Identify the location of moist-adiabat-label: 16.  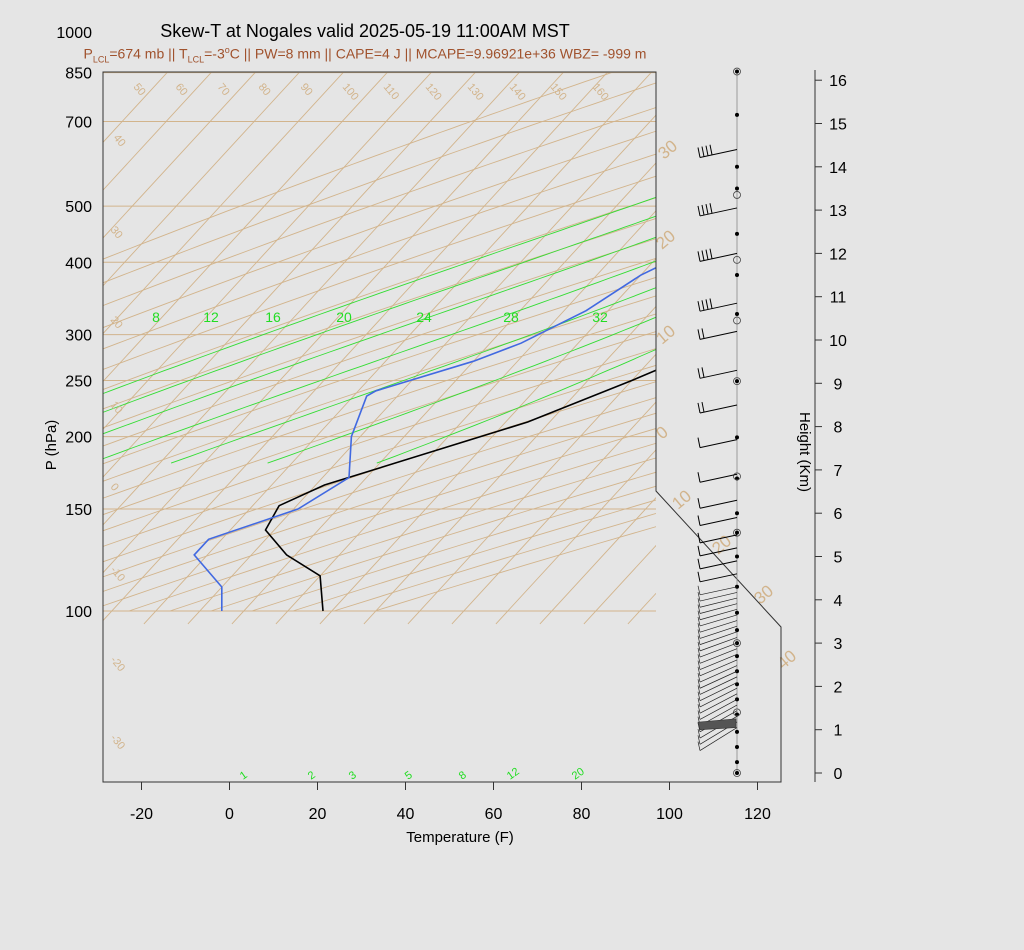
(273, 317).